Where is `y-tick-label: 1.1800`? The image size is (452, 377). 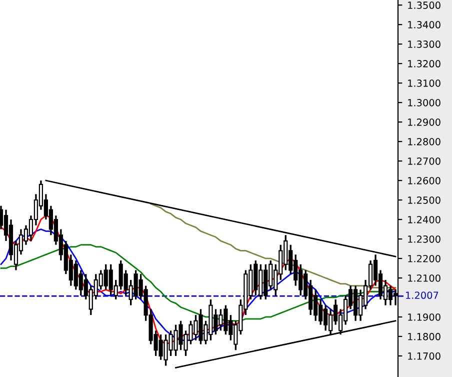 y-tick-label: 1.1800 is located at coordinates (424, 336).